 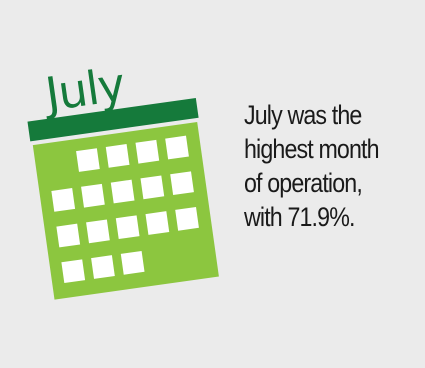 What do you see at coordinates (312, 149) in the screenshot?
I see `caption-line-2: highest month` at bounding box center [312, 149].